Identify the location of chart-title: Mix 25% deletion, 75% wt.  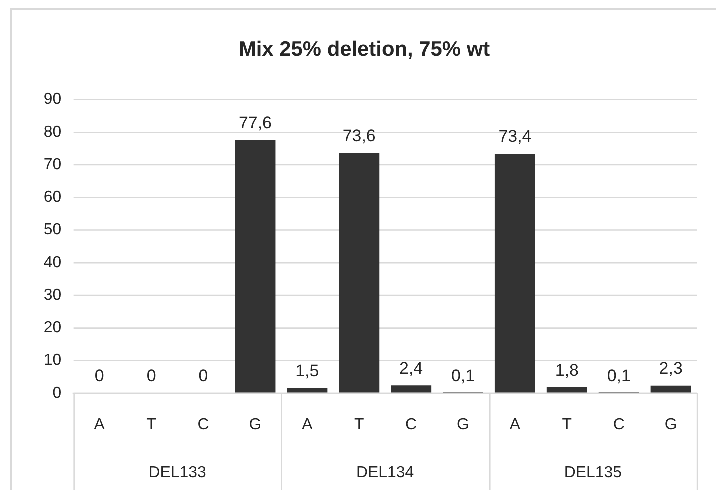
(364, 50).